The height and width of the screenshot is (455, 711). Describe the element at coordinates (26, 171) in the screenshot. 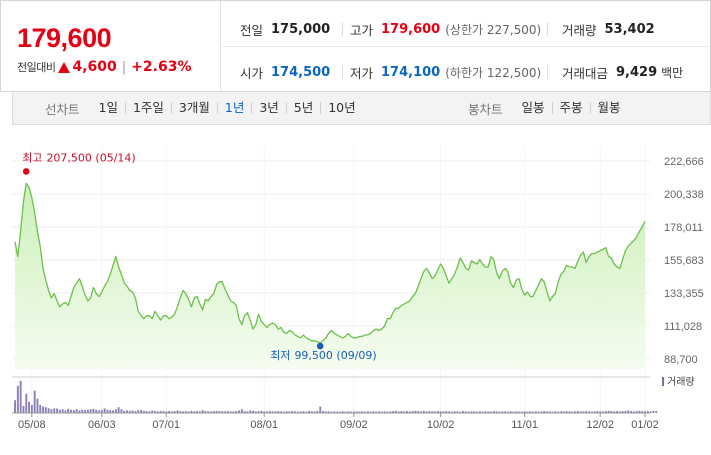

I see `high-marker` at that location.